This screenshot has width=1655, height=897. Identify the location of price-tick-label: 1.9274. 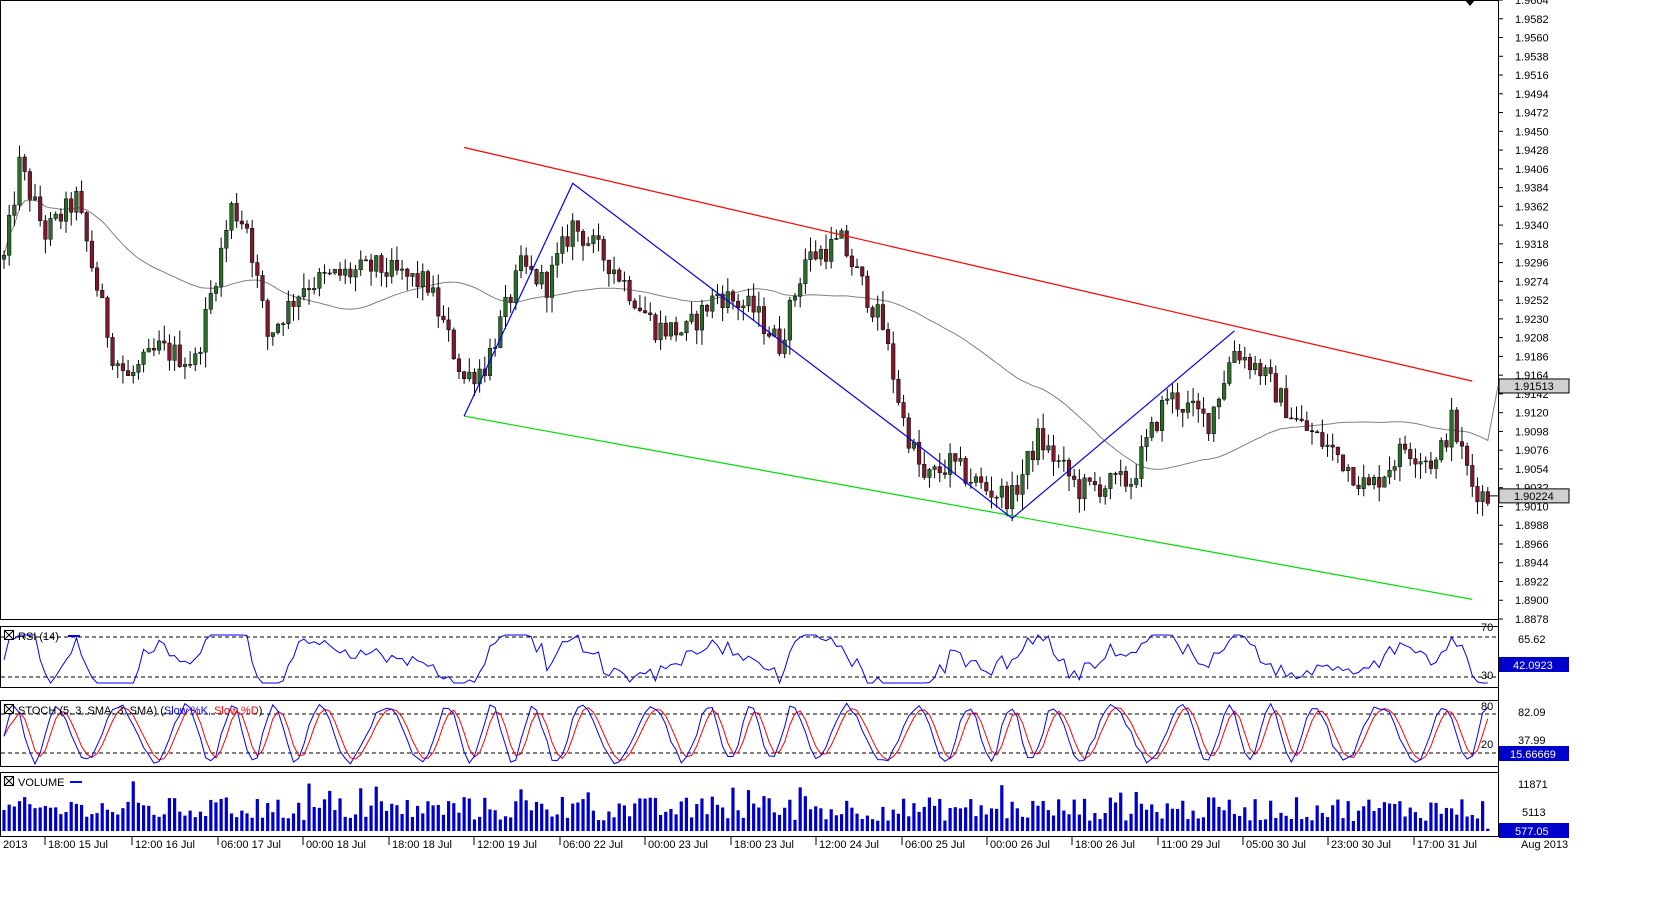
(1532, 282).